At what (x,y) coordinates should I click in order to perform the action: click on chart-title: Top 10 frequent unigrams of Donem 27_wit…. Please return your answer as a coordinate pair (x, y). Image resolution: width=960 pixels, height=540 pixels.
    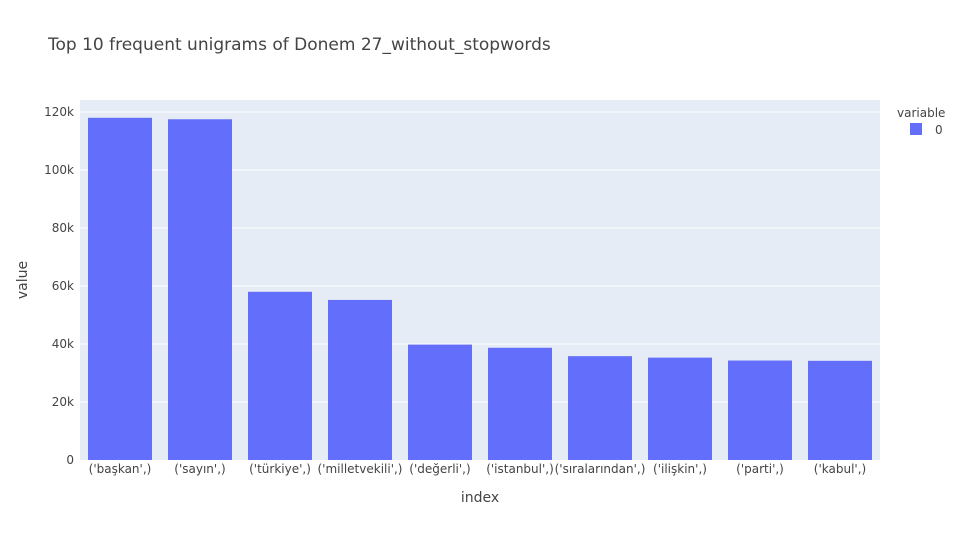
    Looking at the image, I should click on (299, 45).